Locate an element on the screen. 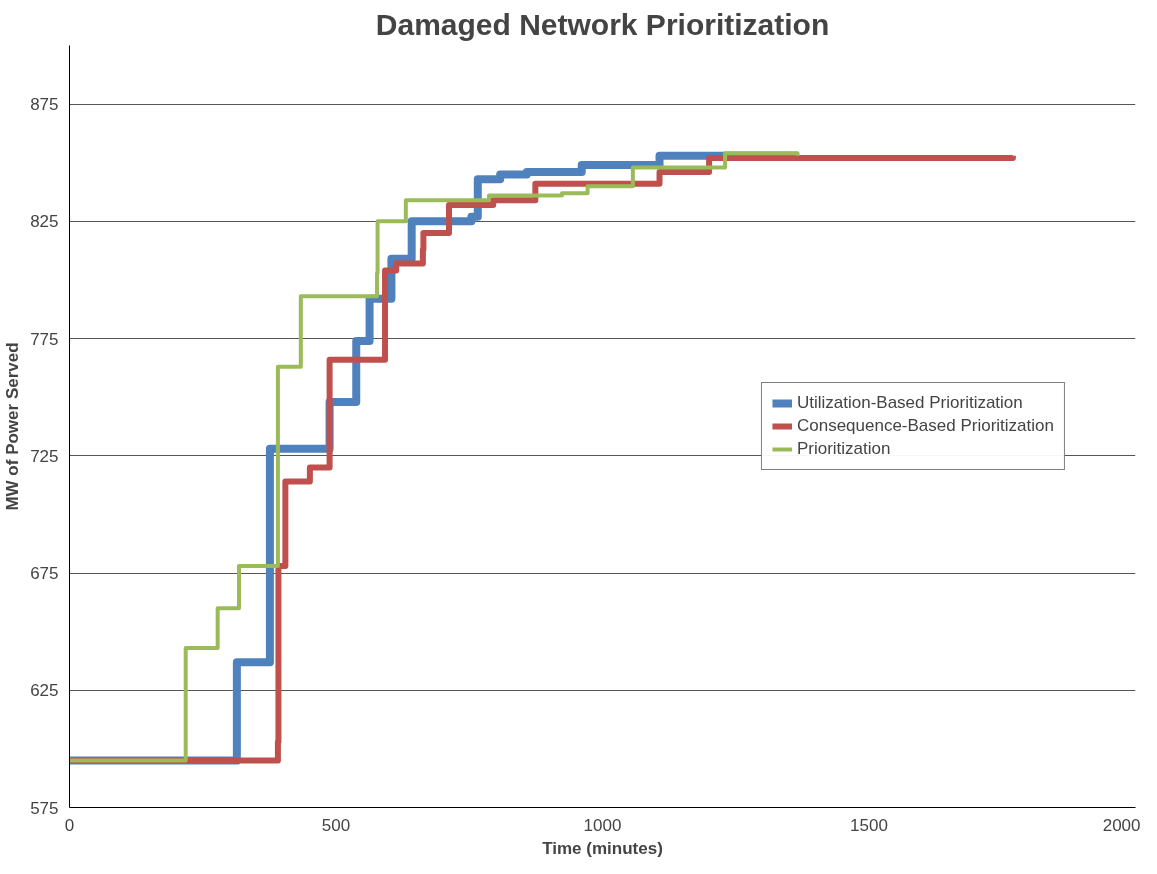 The height and width of the screenshot is (874, 1157). x-tick-label: 1500 is located at coordinates (869, 825).